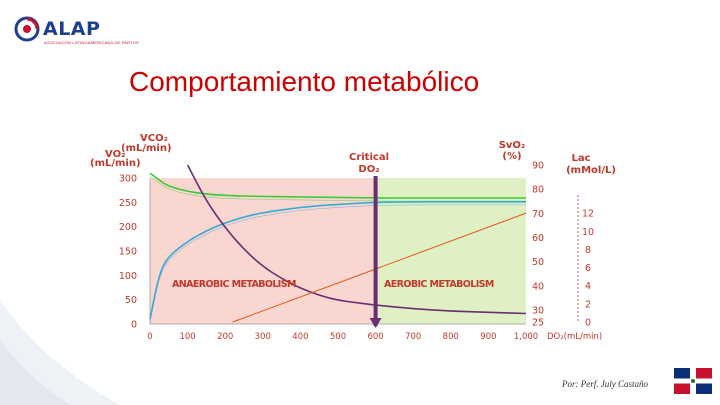 The image size is (720, 405). What do you see at coordinates (154, 138) in the screenshot?
I see `left-axis-label-vco2: VCO₂` at bounding box center [154, 138].